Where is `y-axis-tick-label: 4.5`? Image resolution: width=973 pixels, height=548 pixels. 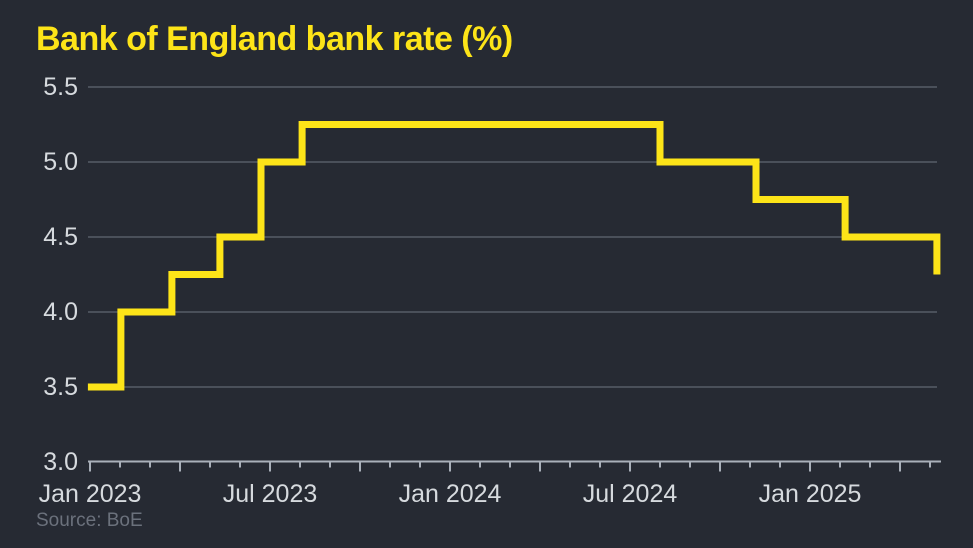 y-axis-tick-label: 4.5 is located at coordinates (60, 237).